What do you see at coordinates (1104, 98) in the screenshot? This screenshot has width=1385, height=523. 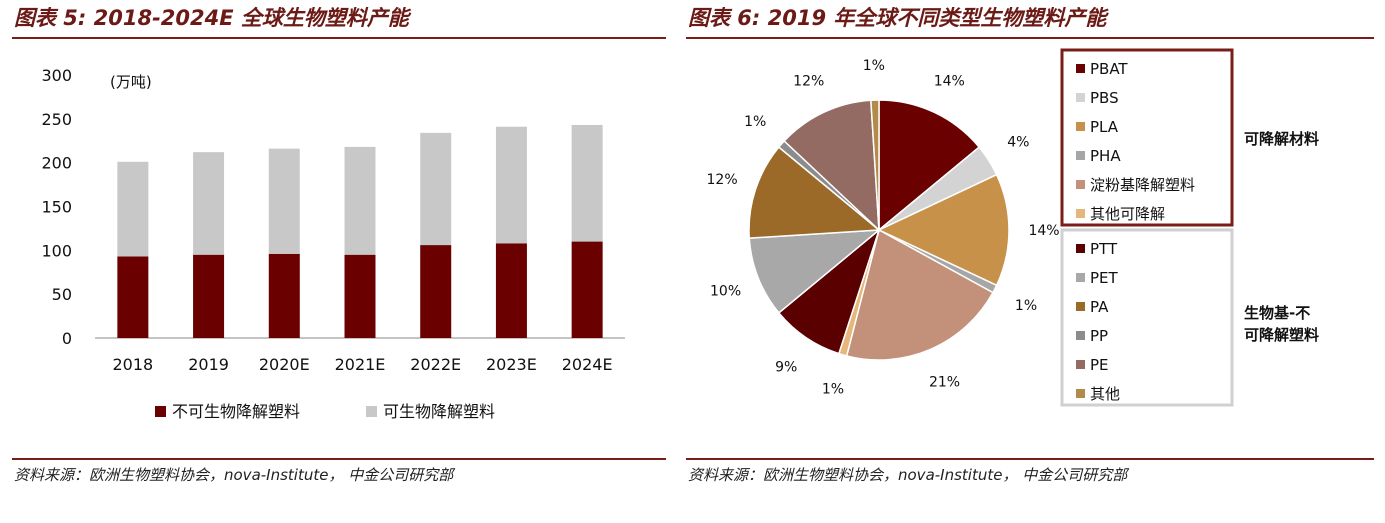 I see `legend-label: PBS` at bounding box center [1104, 98].